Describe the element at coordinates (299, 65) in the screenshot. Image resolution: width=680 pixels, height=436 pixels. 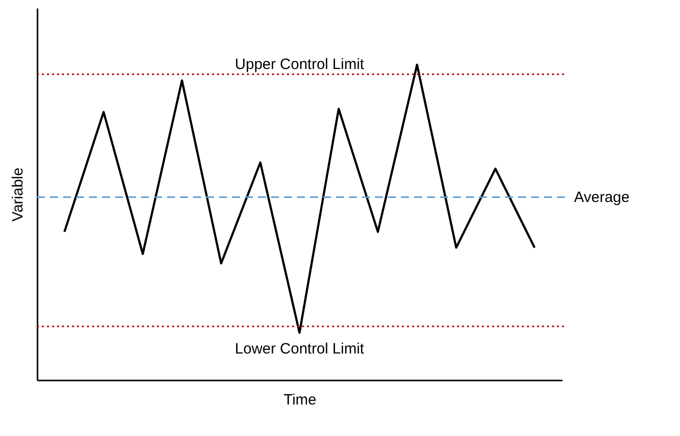
I see `ref-line-label: Upper Control Limit` at that location.